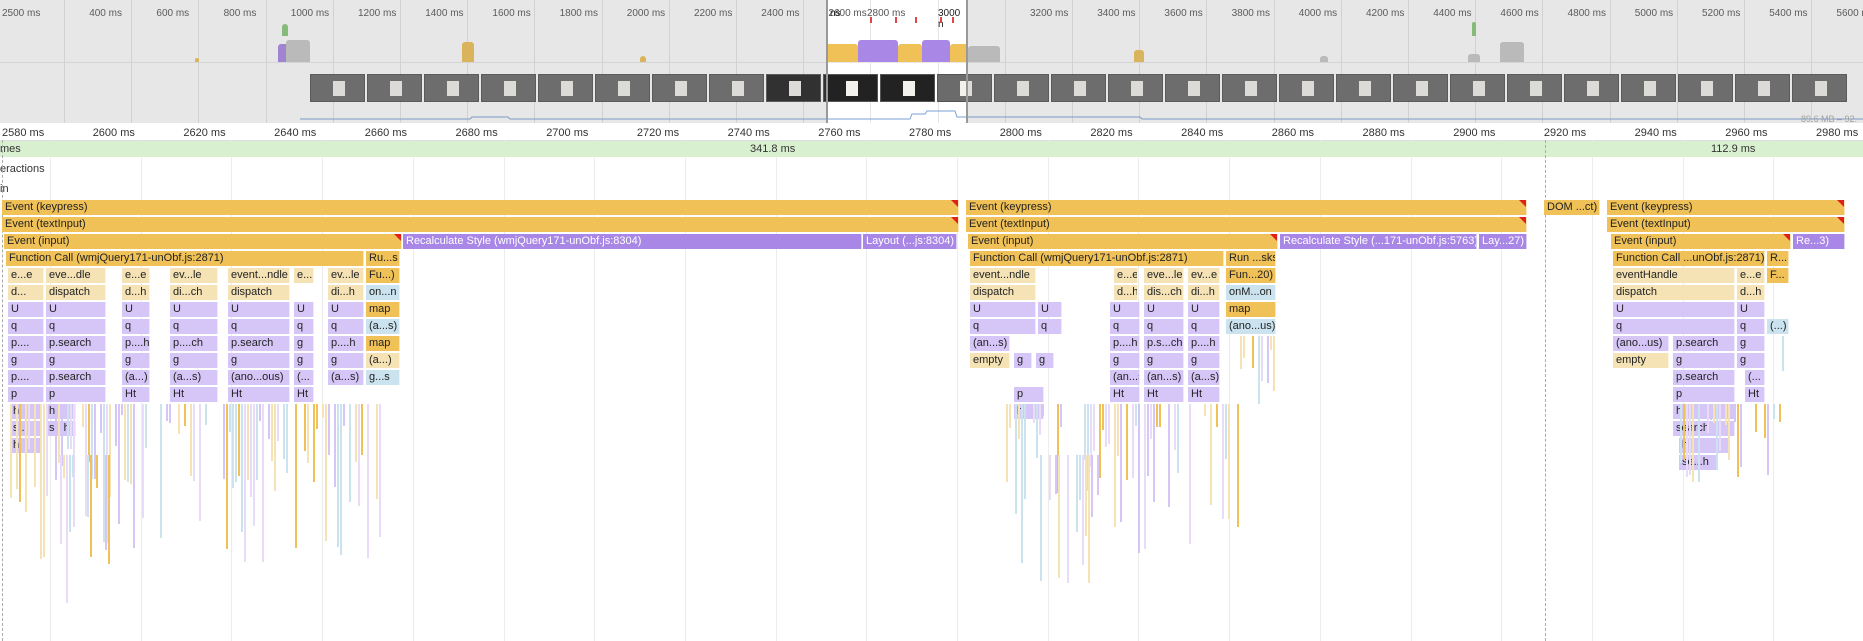 This screenshot has height=641, width=1863. What do you see at coordinates (383, 377) in the screenshot?
I see `flame-entry: g...s` at bounding box center [383, 377].